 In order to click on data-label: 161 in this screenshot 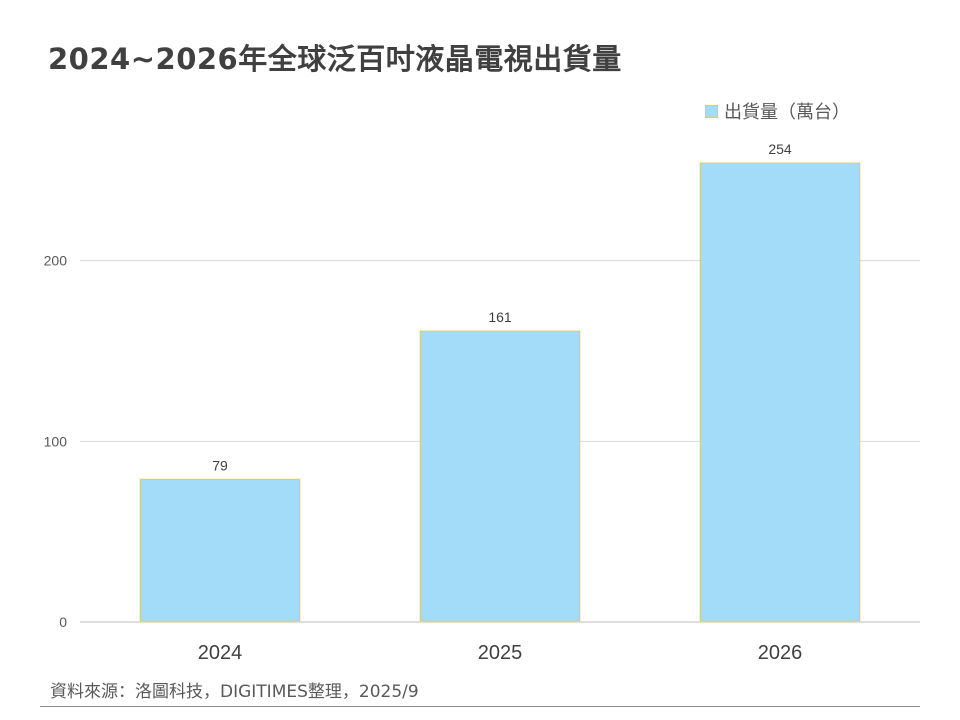, I will do `click(500, 317)`.